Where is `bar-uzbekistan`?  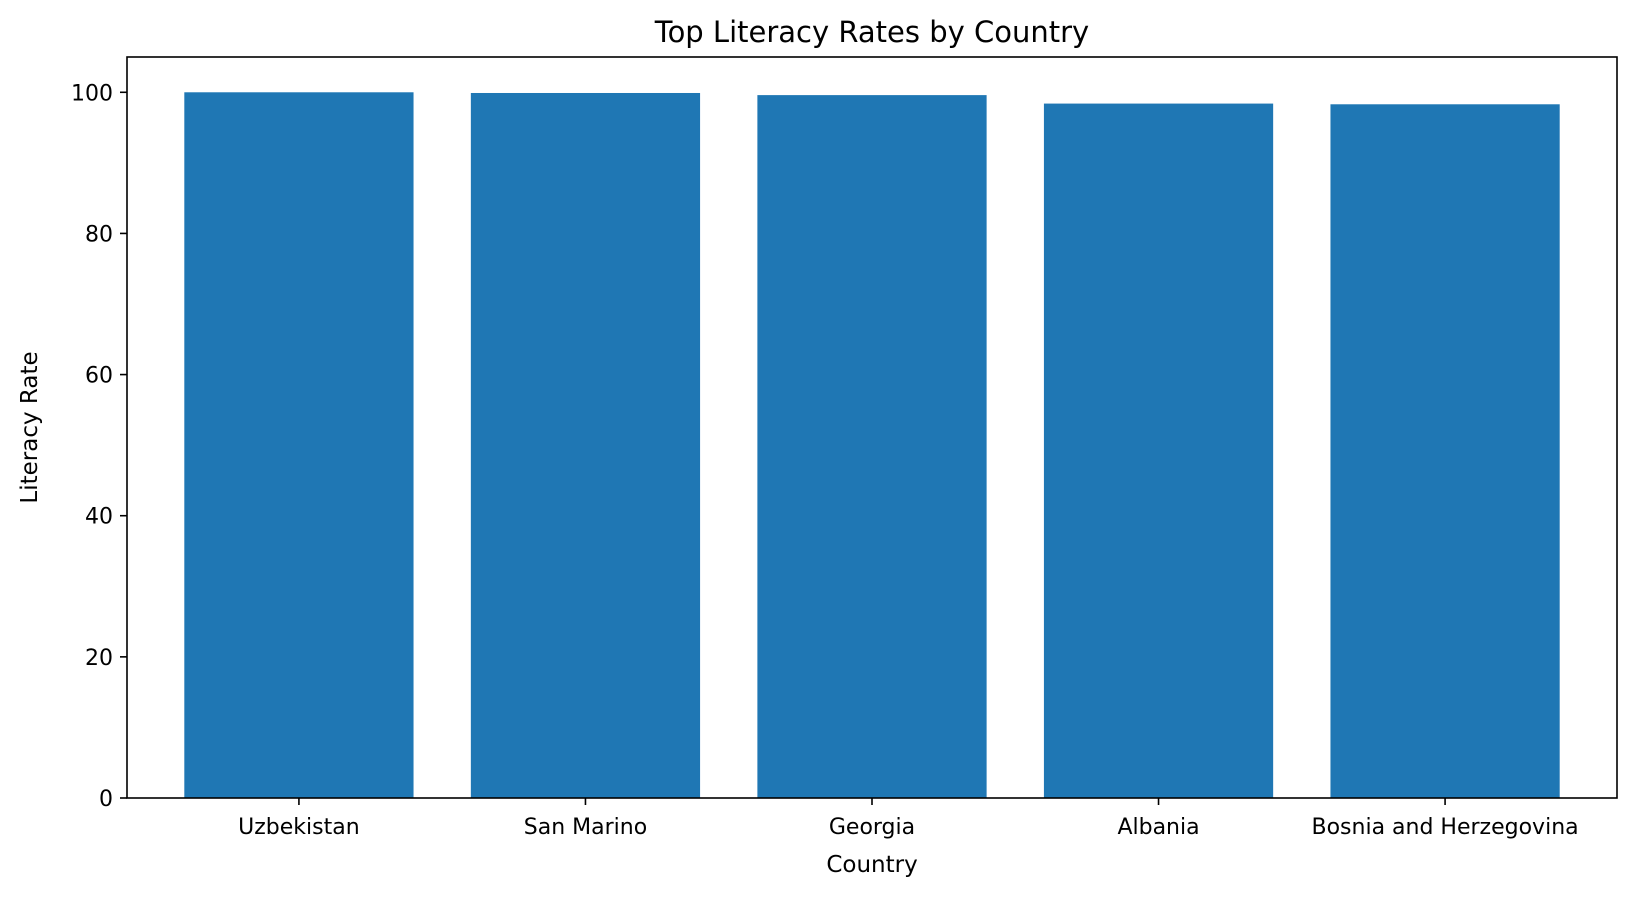
bar-uzbekistan is located at coordinates (299, 445).